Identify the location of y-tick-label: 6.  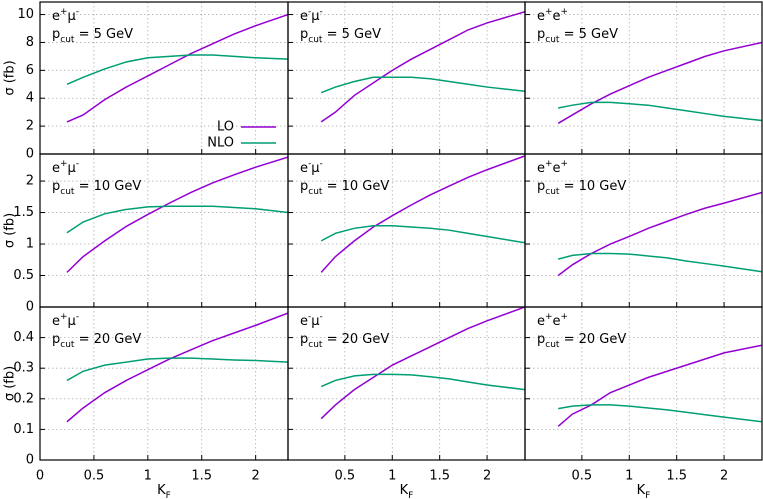
(30, 70).